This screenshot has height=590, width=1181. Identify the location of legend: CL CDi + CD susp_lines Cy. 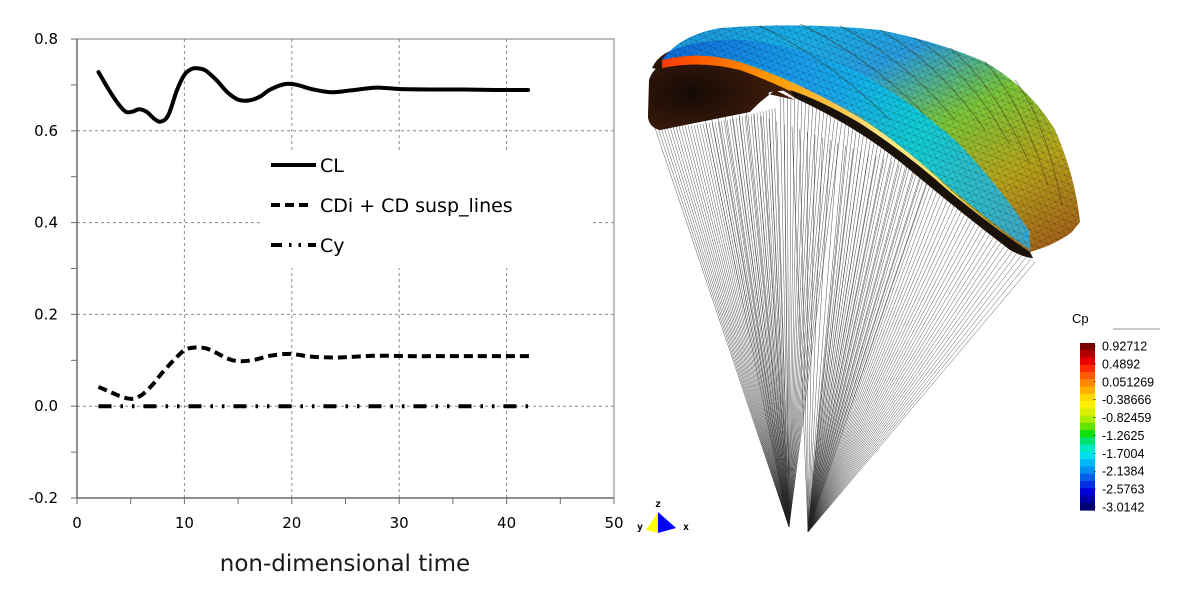
(427, 209).